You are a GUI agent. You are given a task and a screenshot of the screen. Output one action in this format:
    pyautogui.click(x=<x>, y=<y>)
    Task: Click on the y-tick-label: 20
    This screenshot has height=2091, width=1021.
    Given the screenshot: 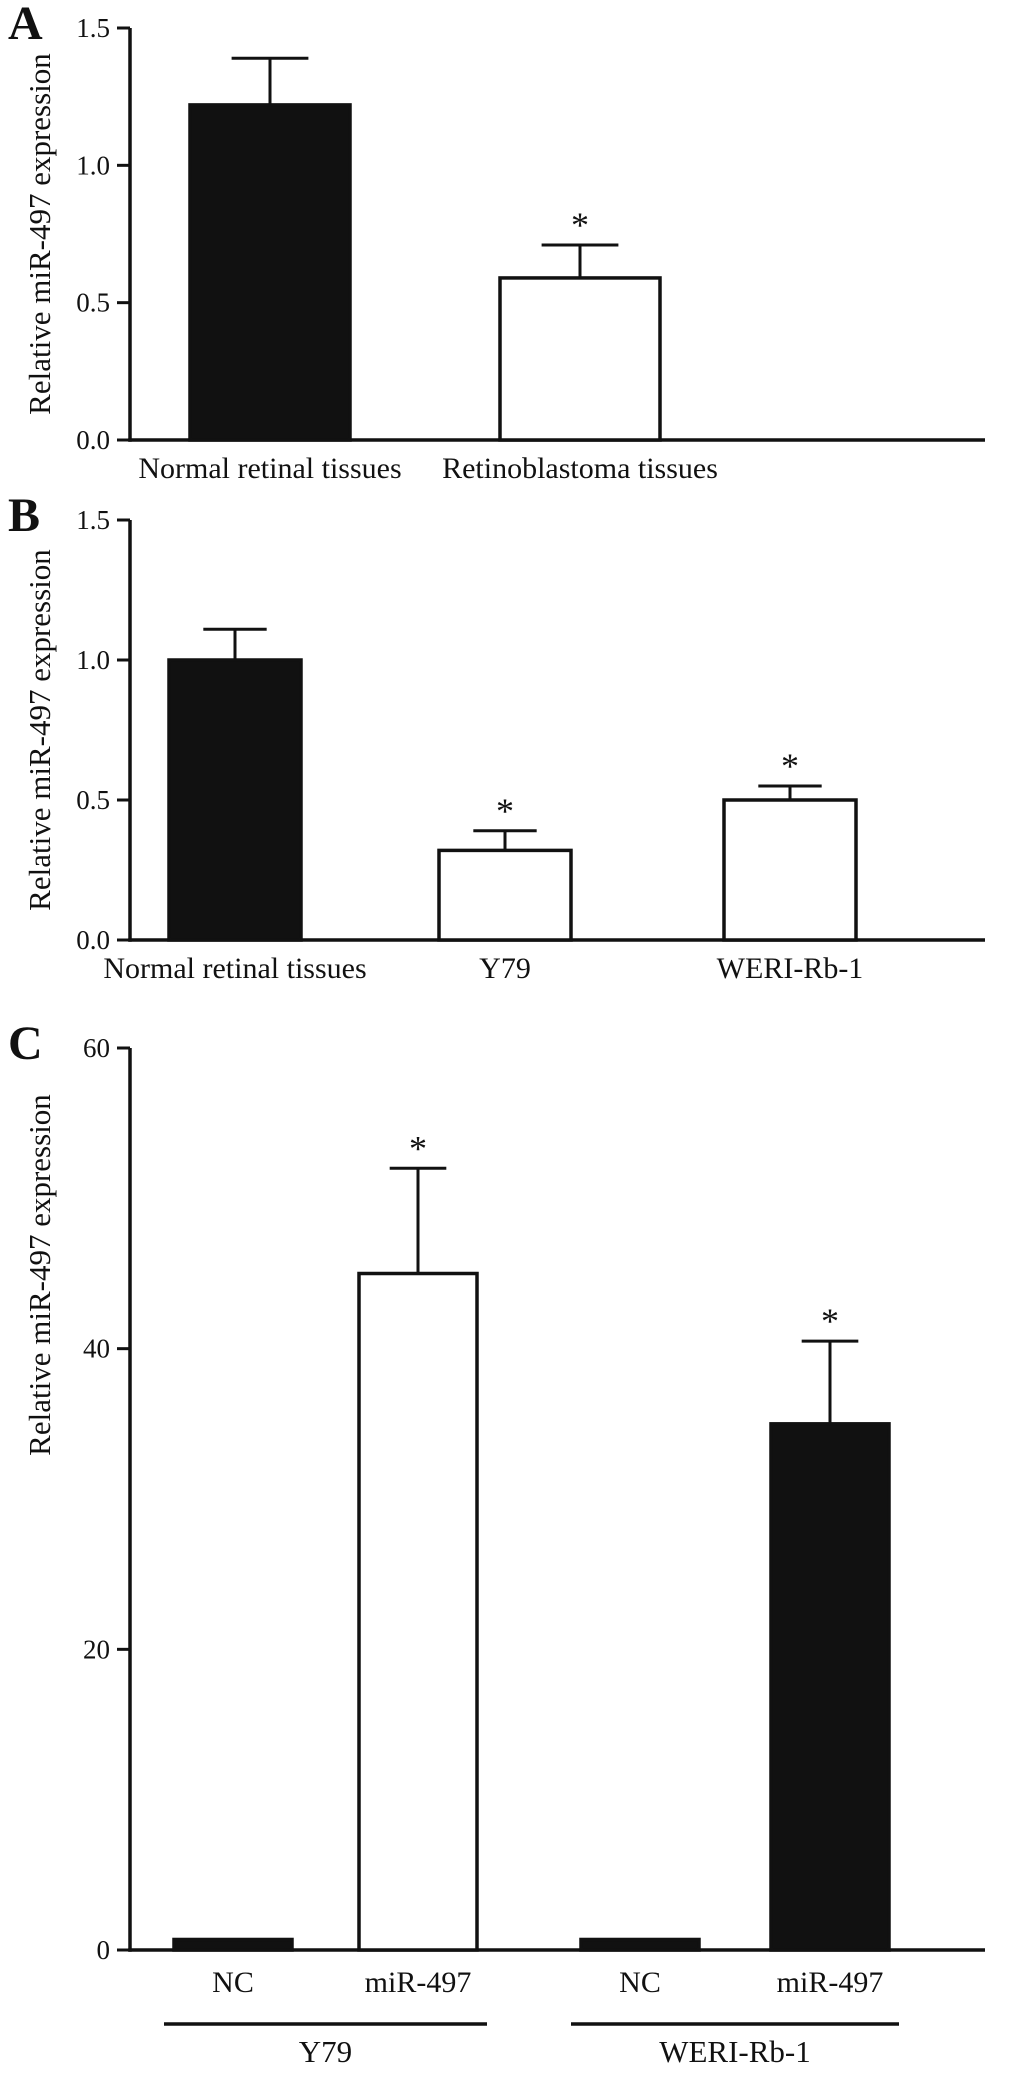 What is the action you would take?
    pyautogui.click(x=96, y=1649)
    